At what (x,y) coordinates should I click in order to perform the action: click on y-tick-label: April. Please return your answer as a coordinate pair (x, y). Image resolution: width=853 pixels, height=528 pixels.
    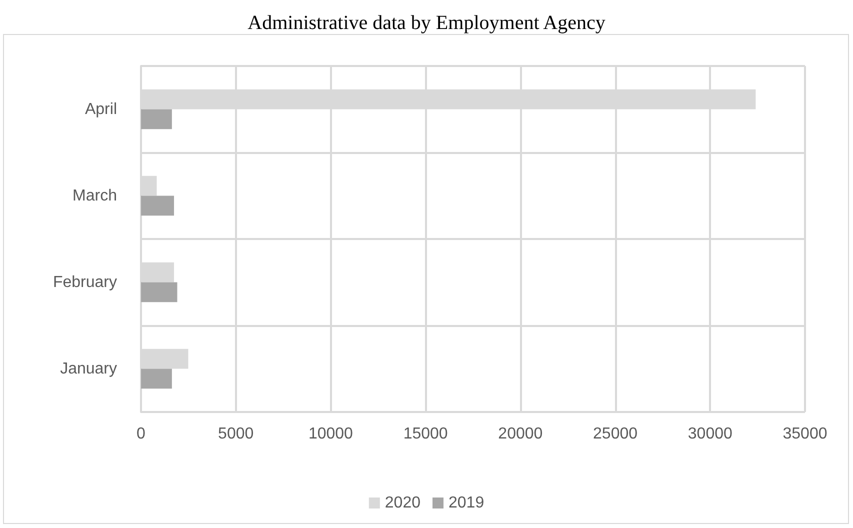
    Looking at the image, I should click on (100, 109).